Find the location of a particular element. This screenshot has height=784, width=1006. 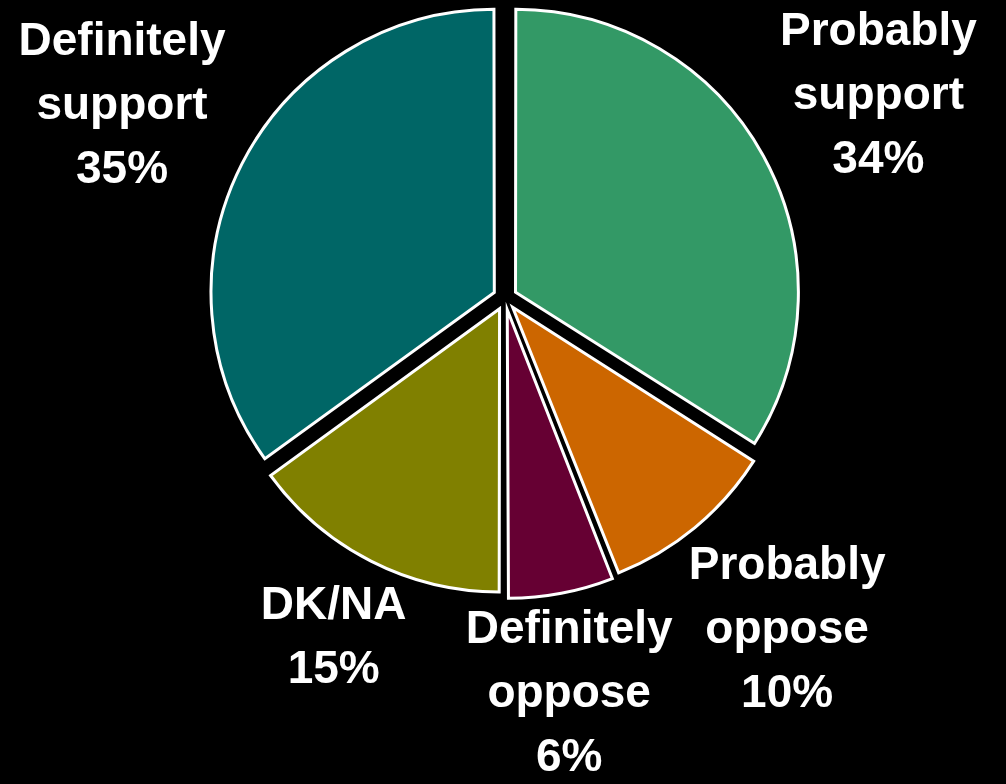

slice-label: Probably oppose is located at coordinates (787, 594).